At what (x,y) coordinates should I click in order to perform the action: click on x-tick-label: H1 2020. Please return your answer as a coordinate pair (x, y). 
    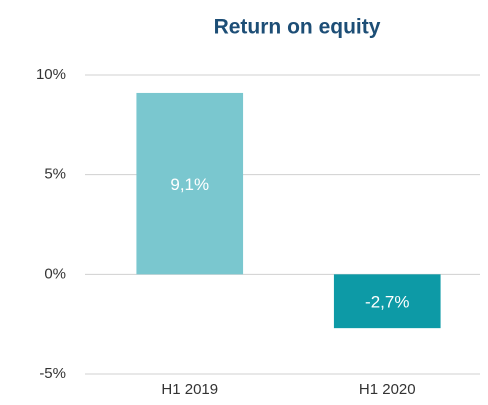
    Looking at the image, I should click on (387, 389).